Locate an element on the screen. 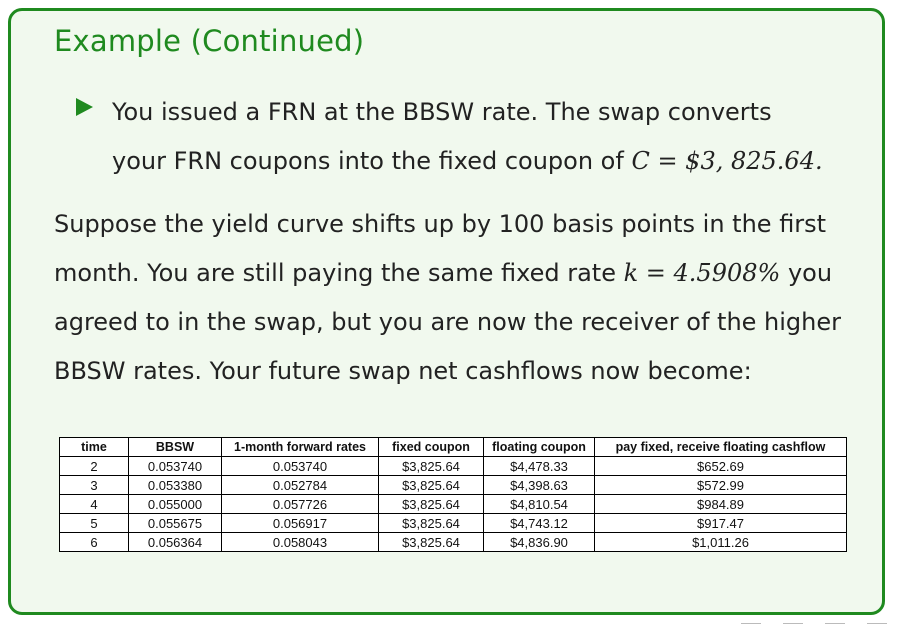 Image resolution: width=901 pixels, height=631 pixels. cell-forward-rate: 0.057726 is located at coordinates (300, 504).